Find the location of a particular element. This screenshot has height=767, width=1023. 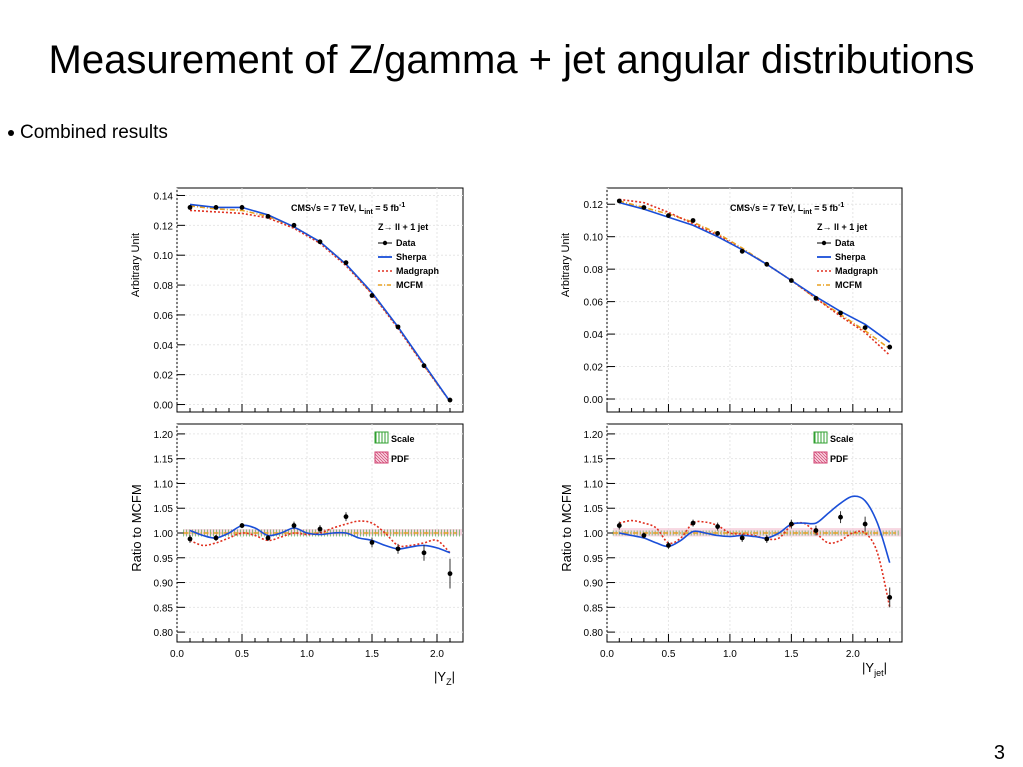

right-xlabel-end: | is located at coordinates (885, 667).